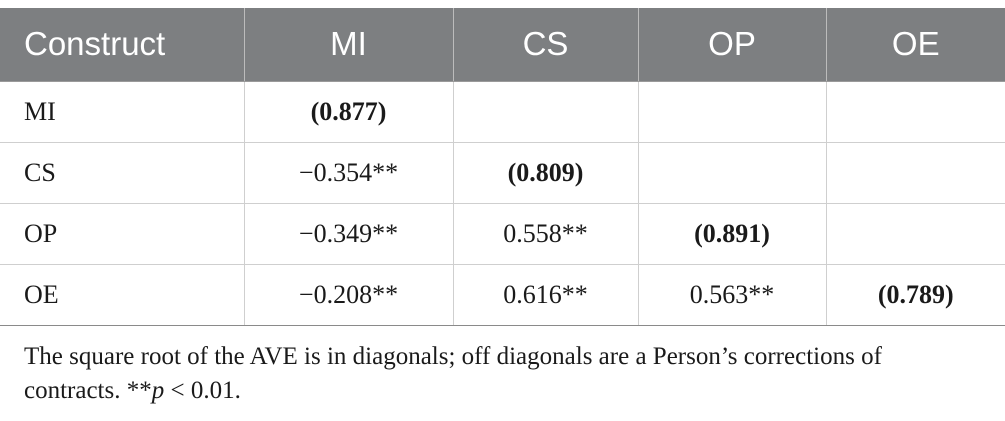 Image resolution: width=1005 pixels, height=421 pixels. Describe the element at coordinates (122, 295) in the screenshot. I see `row-label: OE` at that location.